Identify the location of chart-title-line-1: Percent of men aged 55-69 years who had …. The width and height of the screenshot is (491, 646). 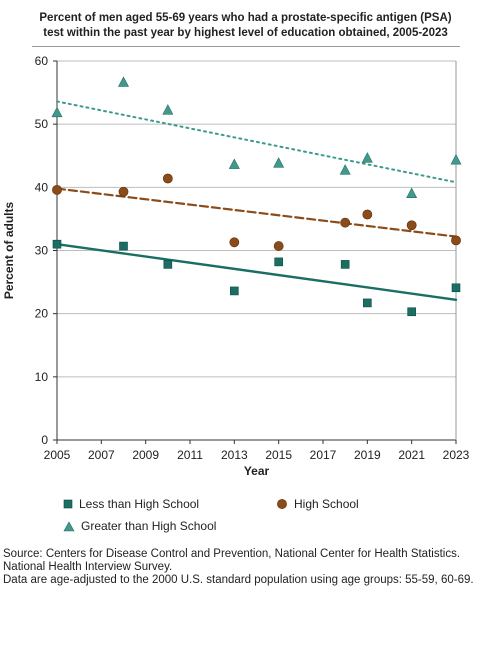
(245, 18).